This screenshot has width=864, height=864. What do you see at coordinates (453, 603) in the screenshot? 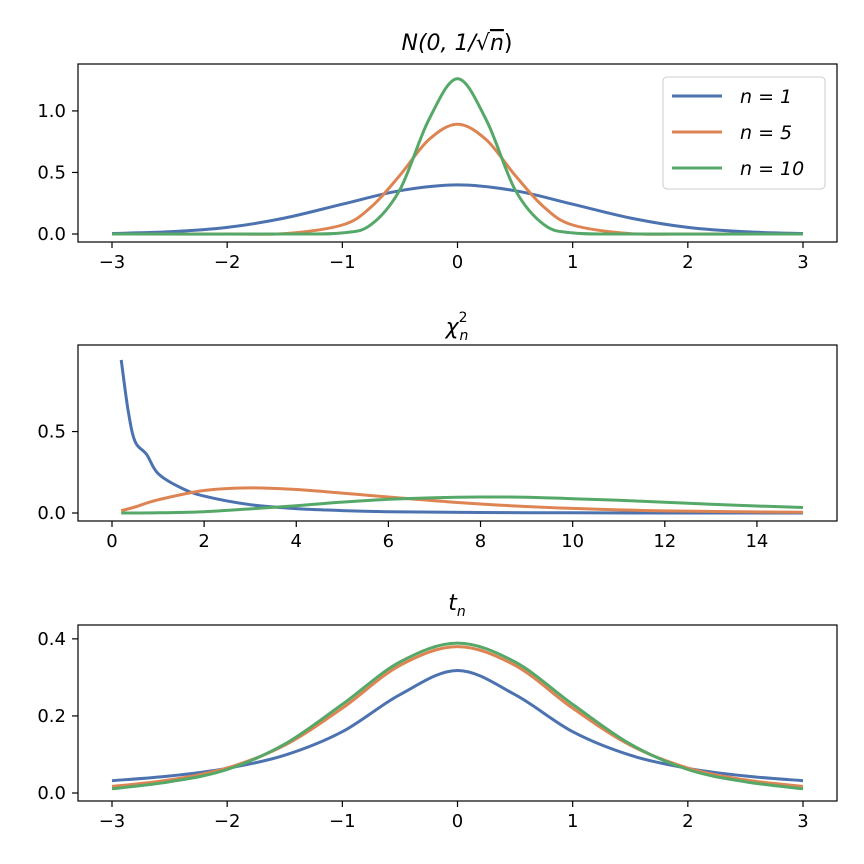
I see `title-t-main: t` at bounding box center [453, 603].